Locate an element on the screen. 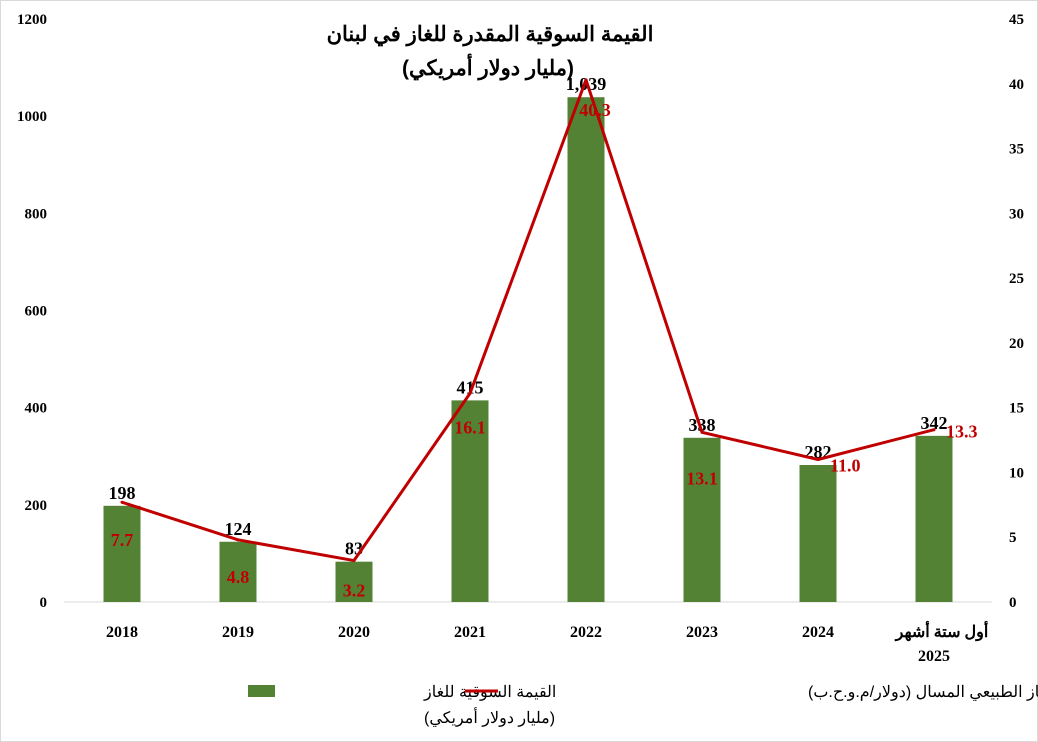 This screenshot has width=1038, height=742. category-label: 2023 is located at coordinates (702, 632).